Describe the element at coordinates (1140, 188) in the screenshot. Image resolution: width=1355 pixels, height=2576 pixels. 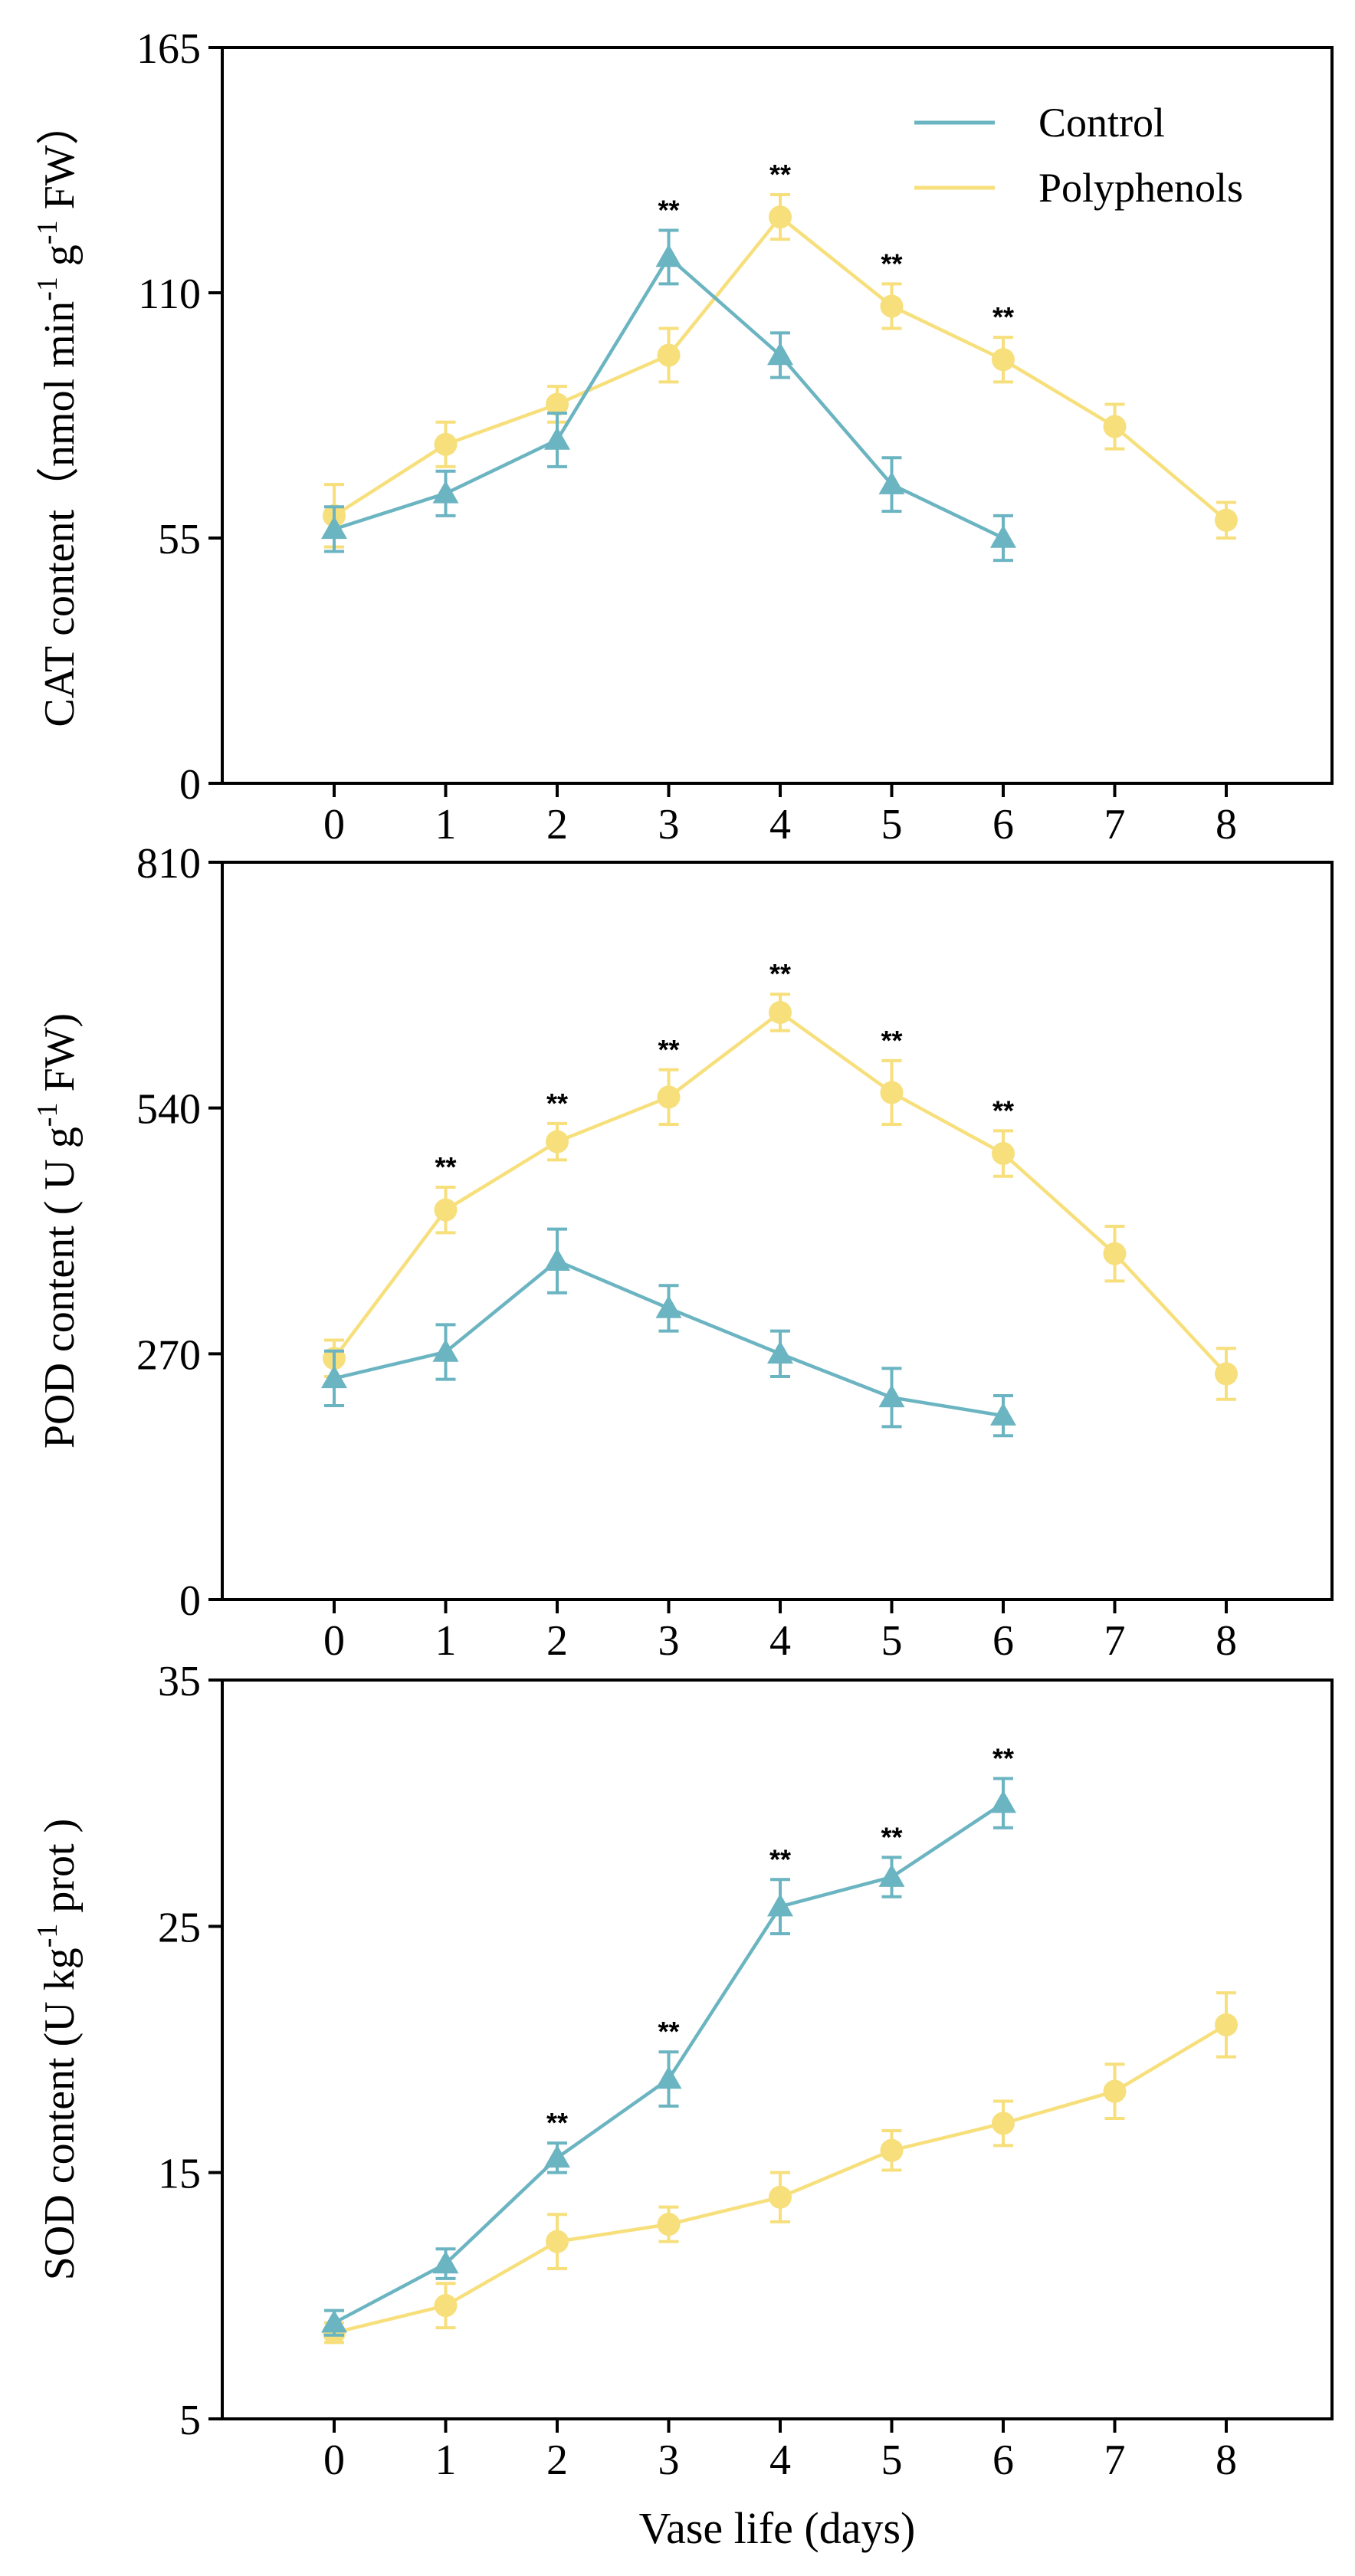
I see `legend-polyphenols-label: Polyphenols` at that location.